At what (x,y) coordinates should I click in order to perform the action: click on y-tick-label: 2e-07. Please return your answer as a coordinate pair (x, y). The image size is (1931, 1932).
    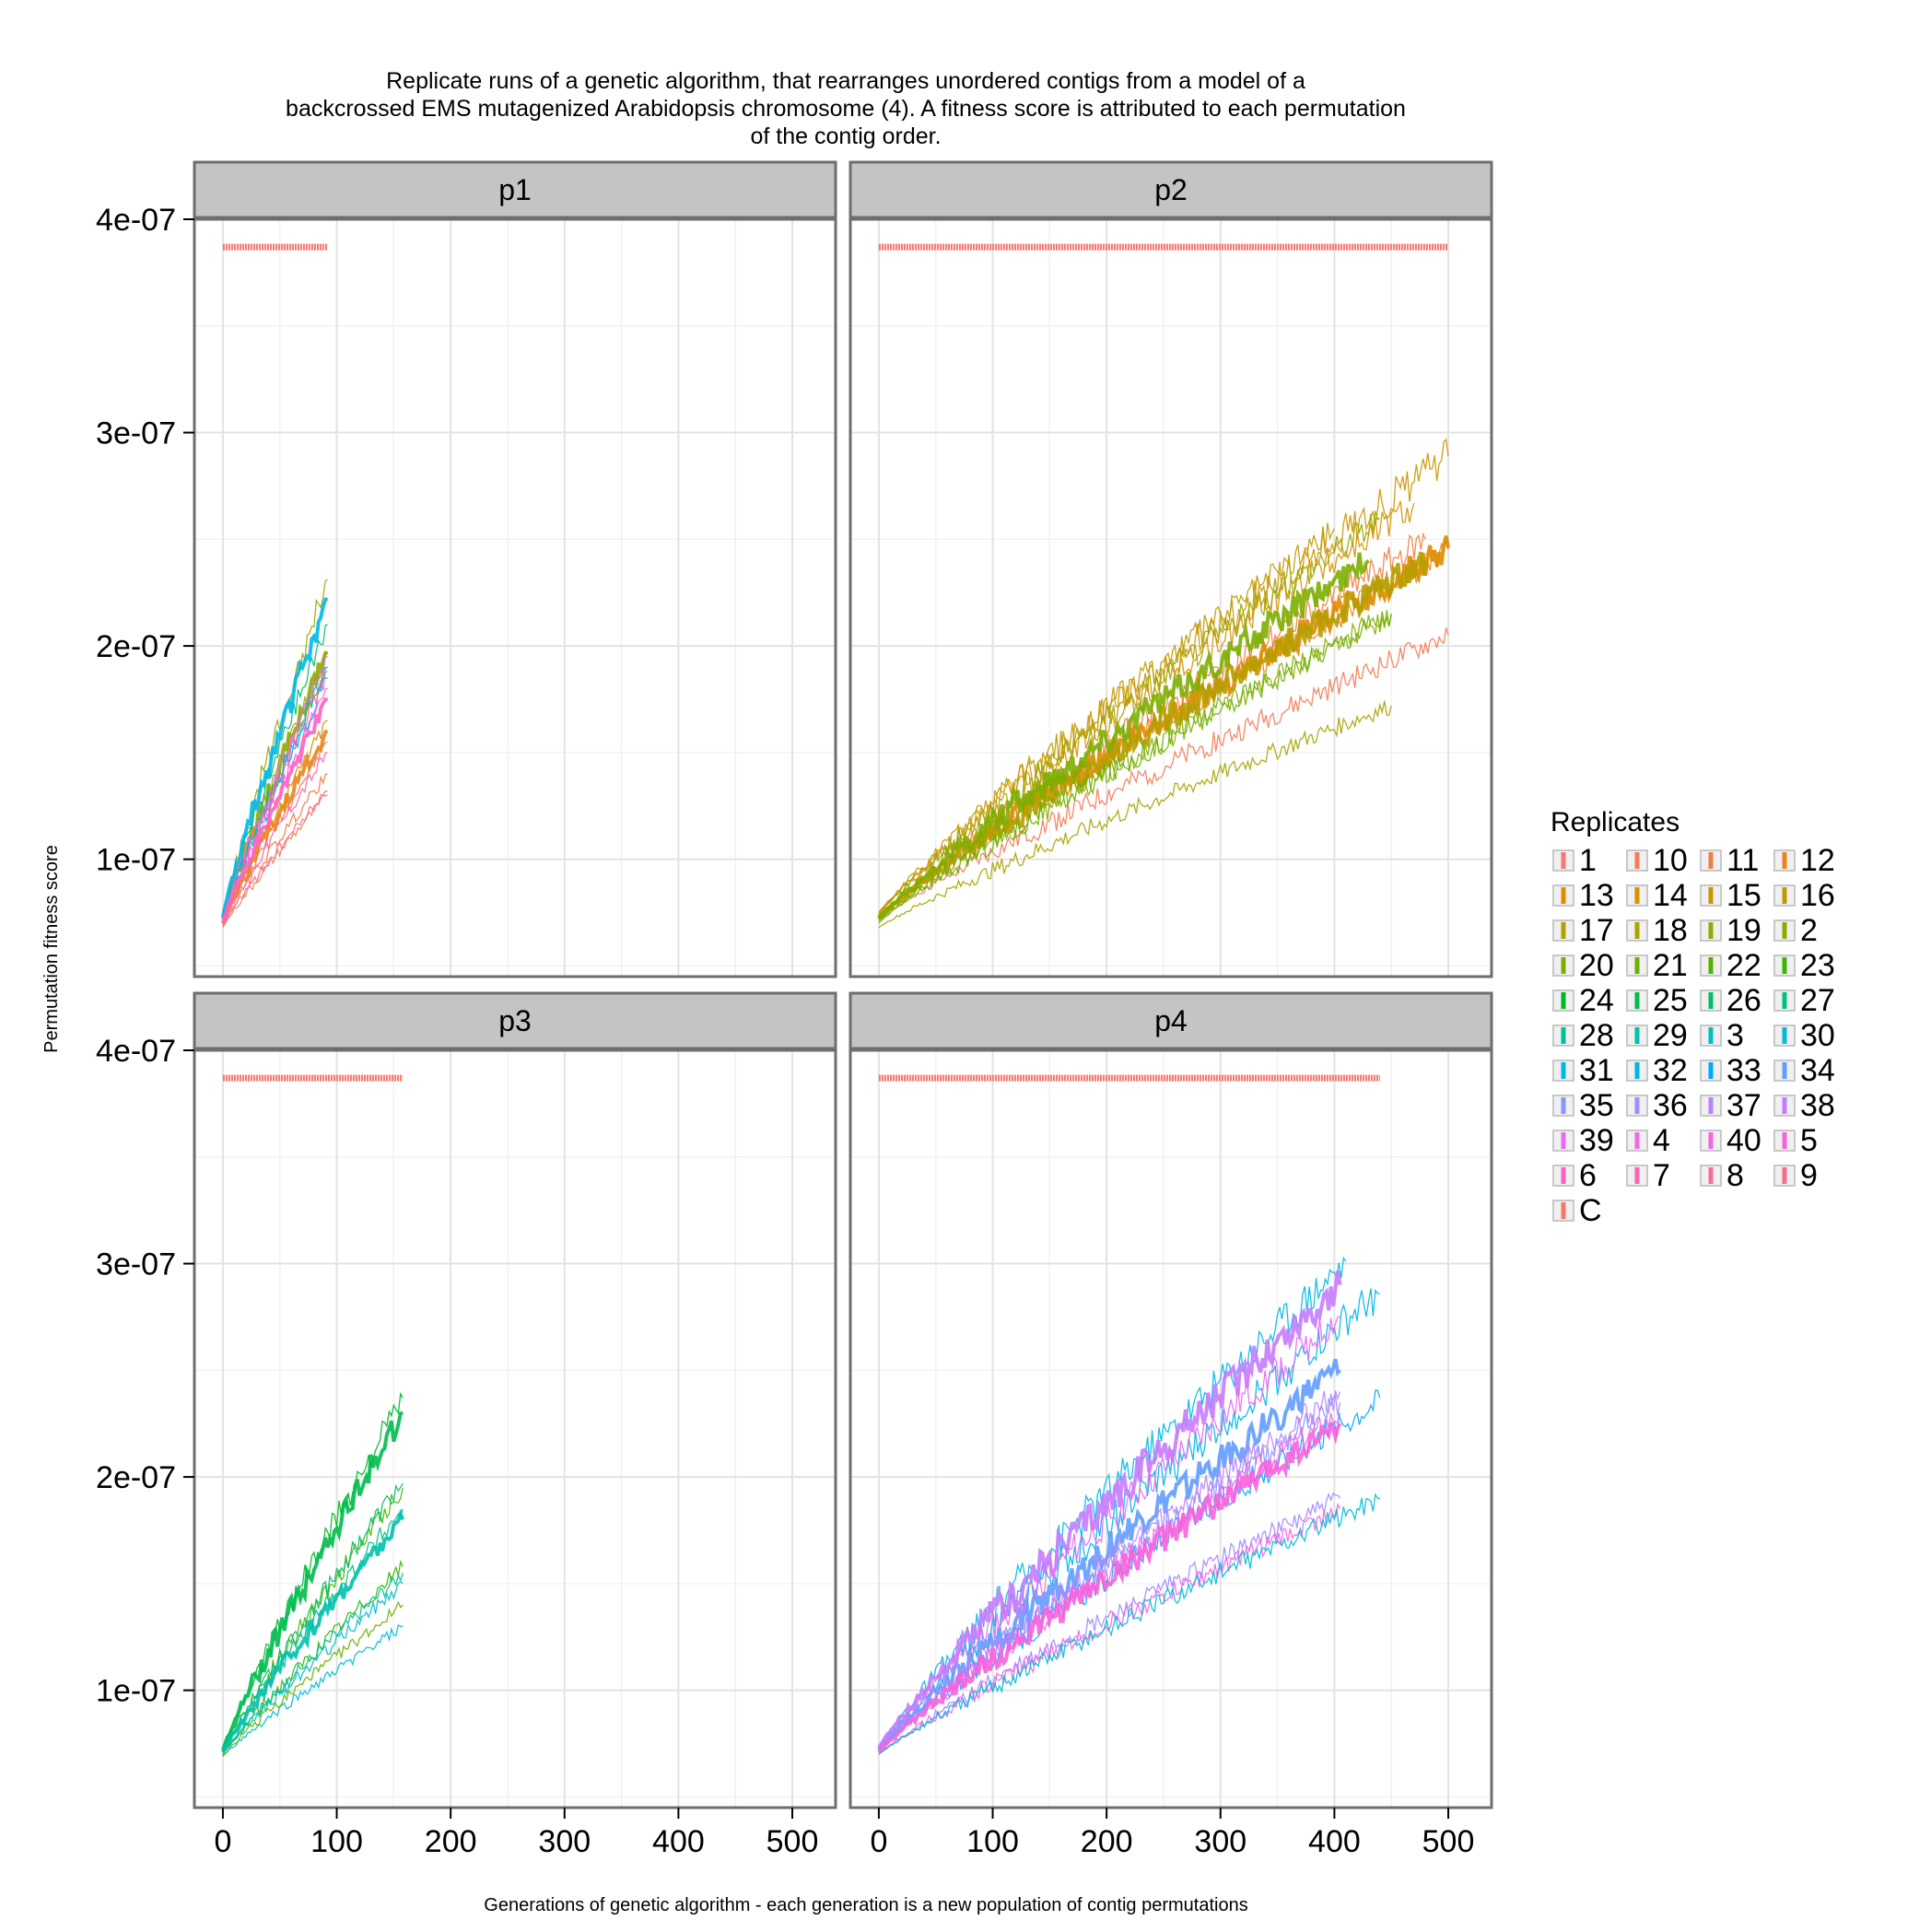
    Looking at the image, I should click on (136, 646).